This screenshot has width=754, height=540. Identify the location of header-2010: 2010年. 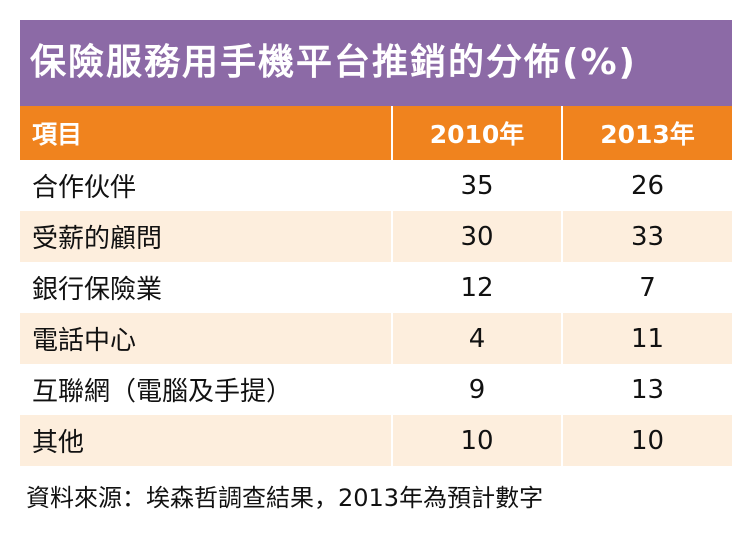
(476, 133).